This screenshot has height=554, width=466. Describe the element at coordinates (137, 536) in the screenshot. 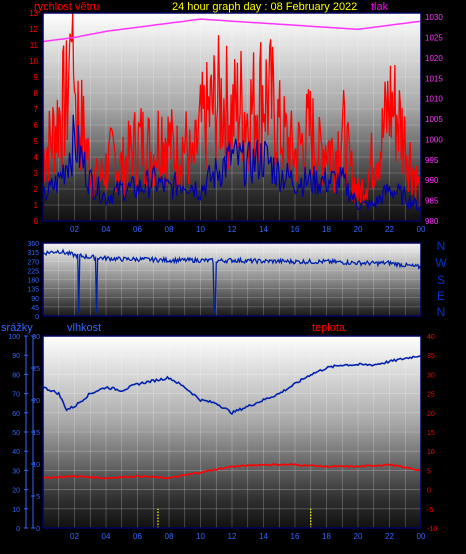

I see `humidity-x-tick-label: 06` at that location.